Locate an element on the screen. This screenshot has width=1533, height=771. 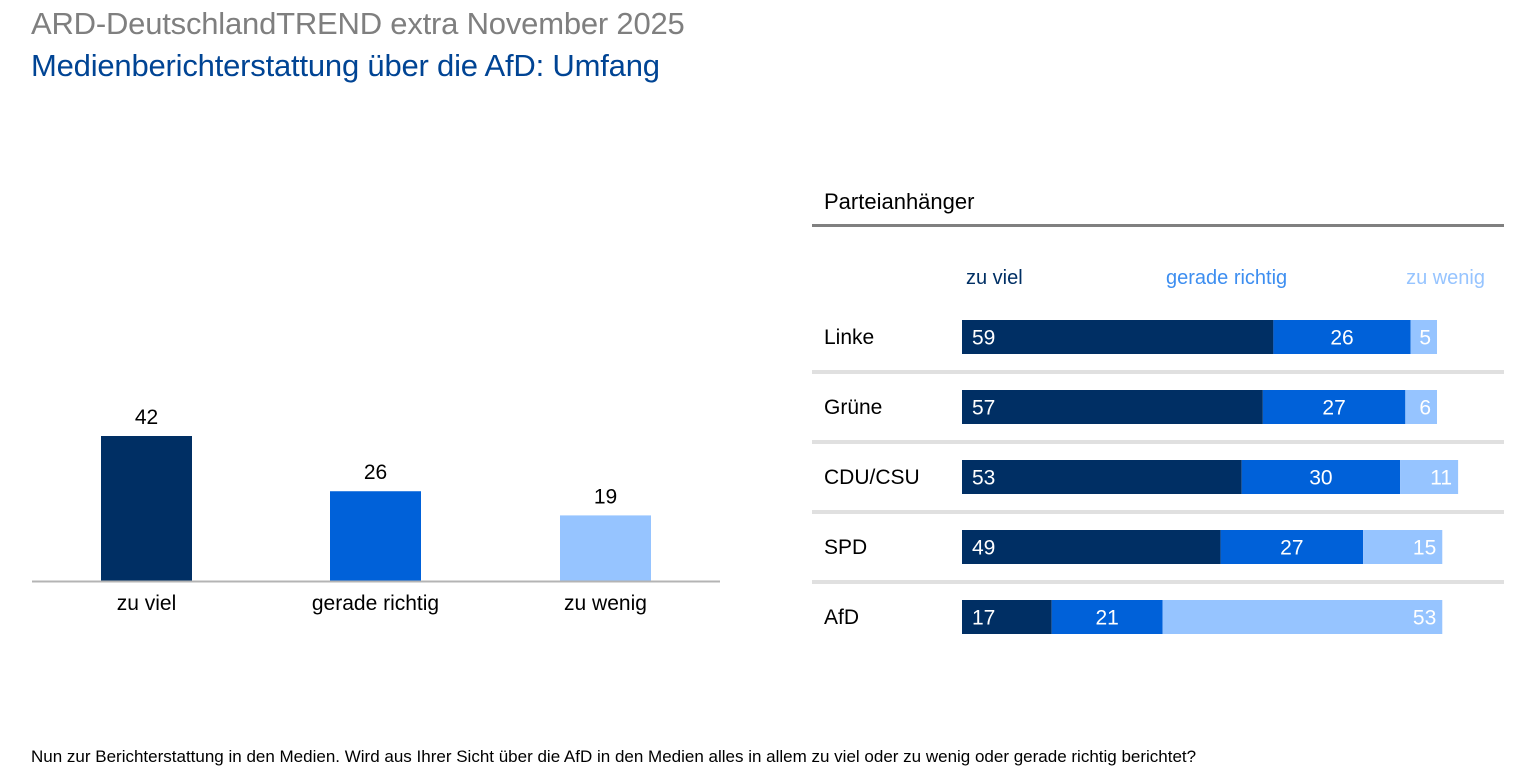
legend-zu-wenig: zu wenig is located at coordinates (1445, 278).